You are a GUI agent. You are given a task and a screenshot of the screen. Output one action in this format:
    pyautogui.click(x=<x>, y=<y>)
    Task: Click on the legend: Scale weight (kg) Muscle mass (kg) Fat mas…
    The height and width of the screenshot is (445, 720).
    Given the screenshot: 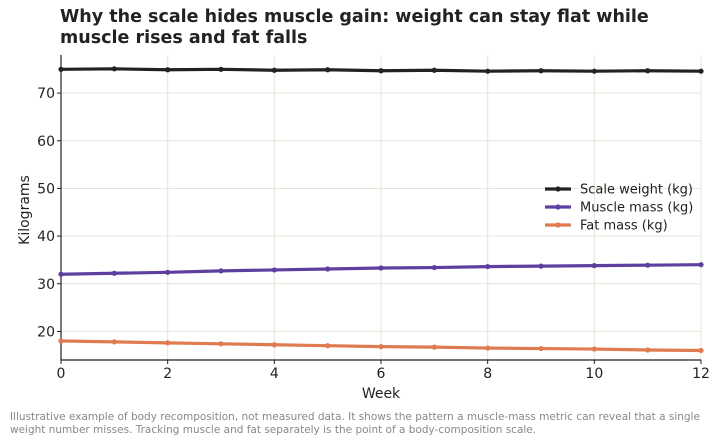 What is the action you would take?
    pyautogui.click(x=619, y=208)
    